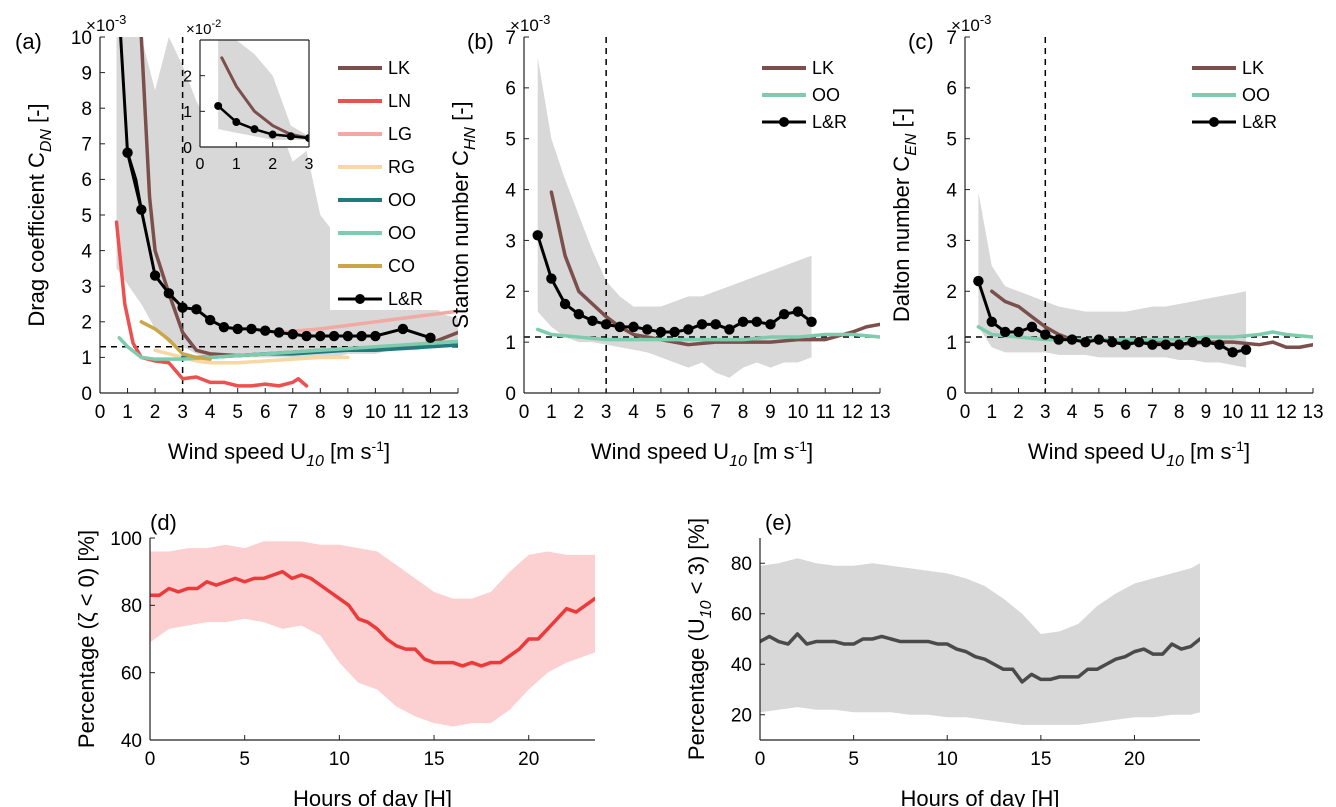 The height and width of the screenshot is (807, 1336). Describe the element at coordinates (778, 522) in the screenshot. I see `panel-label: (e)` at that location.